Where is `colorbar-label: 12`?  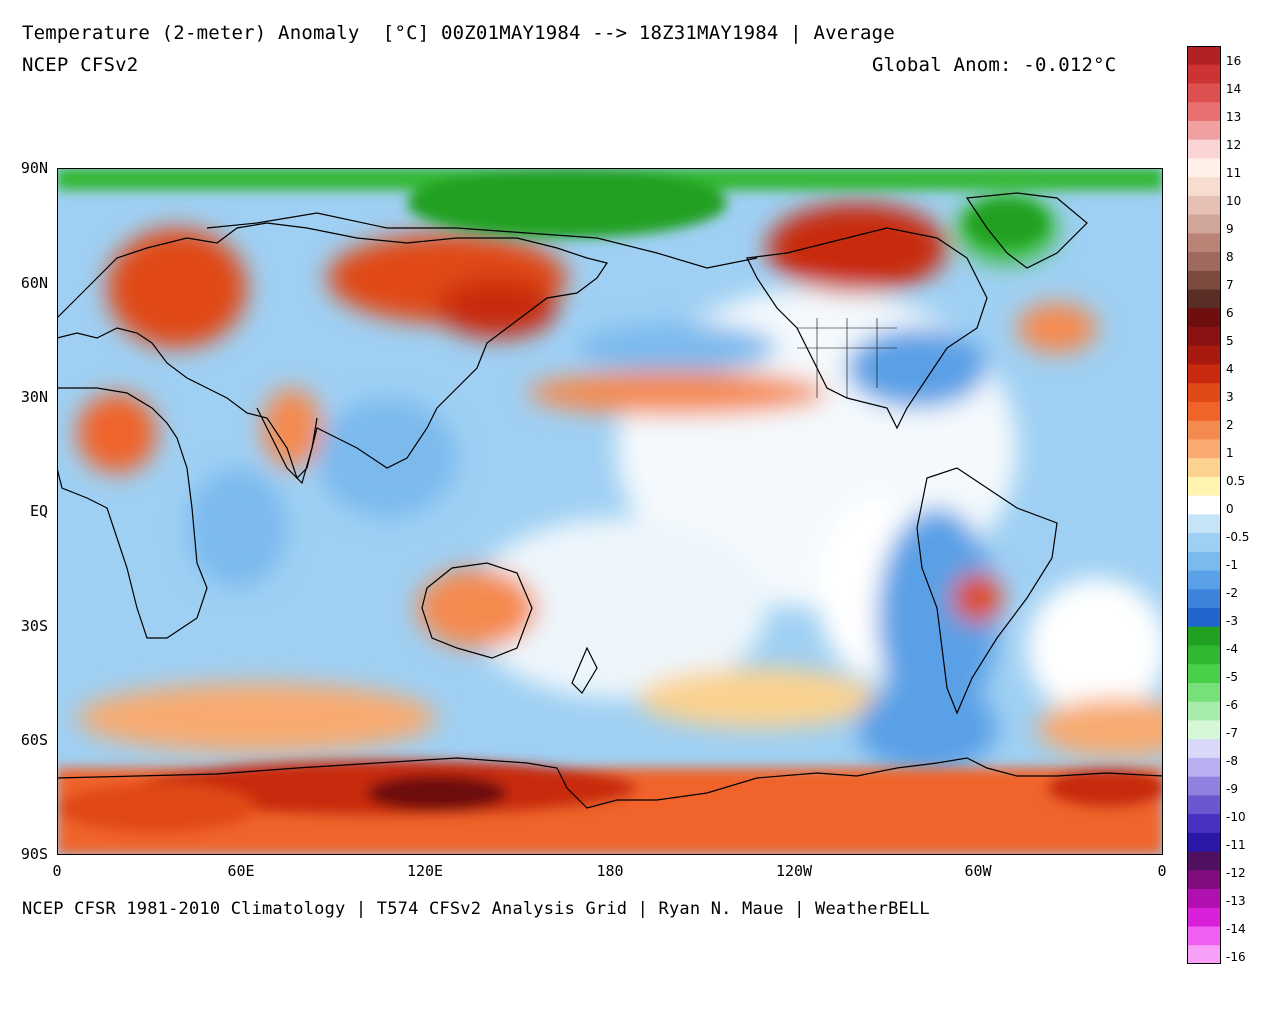 colorbar-label: 12 is located at coordinates (1234, 145).